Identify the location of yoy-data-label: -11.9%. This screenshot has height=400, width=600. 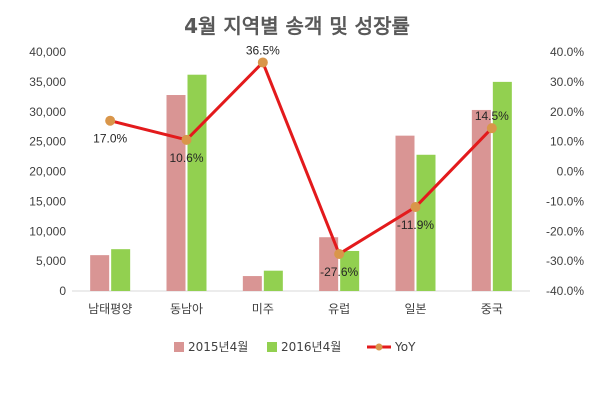
(415, 225).